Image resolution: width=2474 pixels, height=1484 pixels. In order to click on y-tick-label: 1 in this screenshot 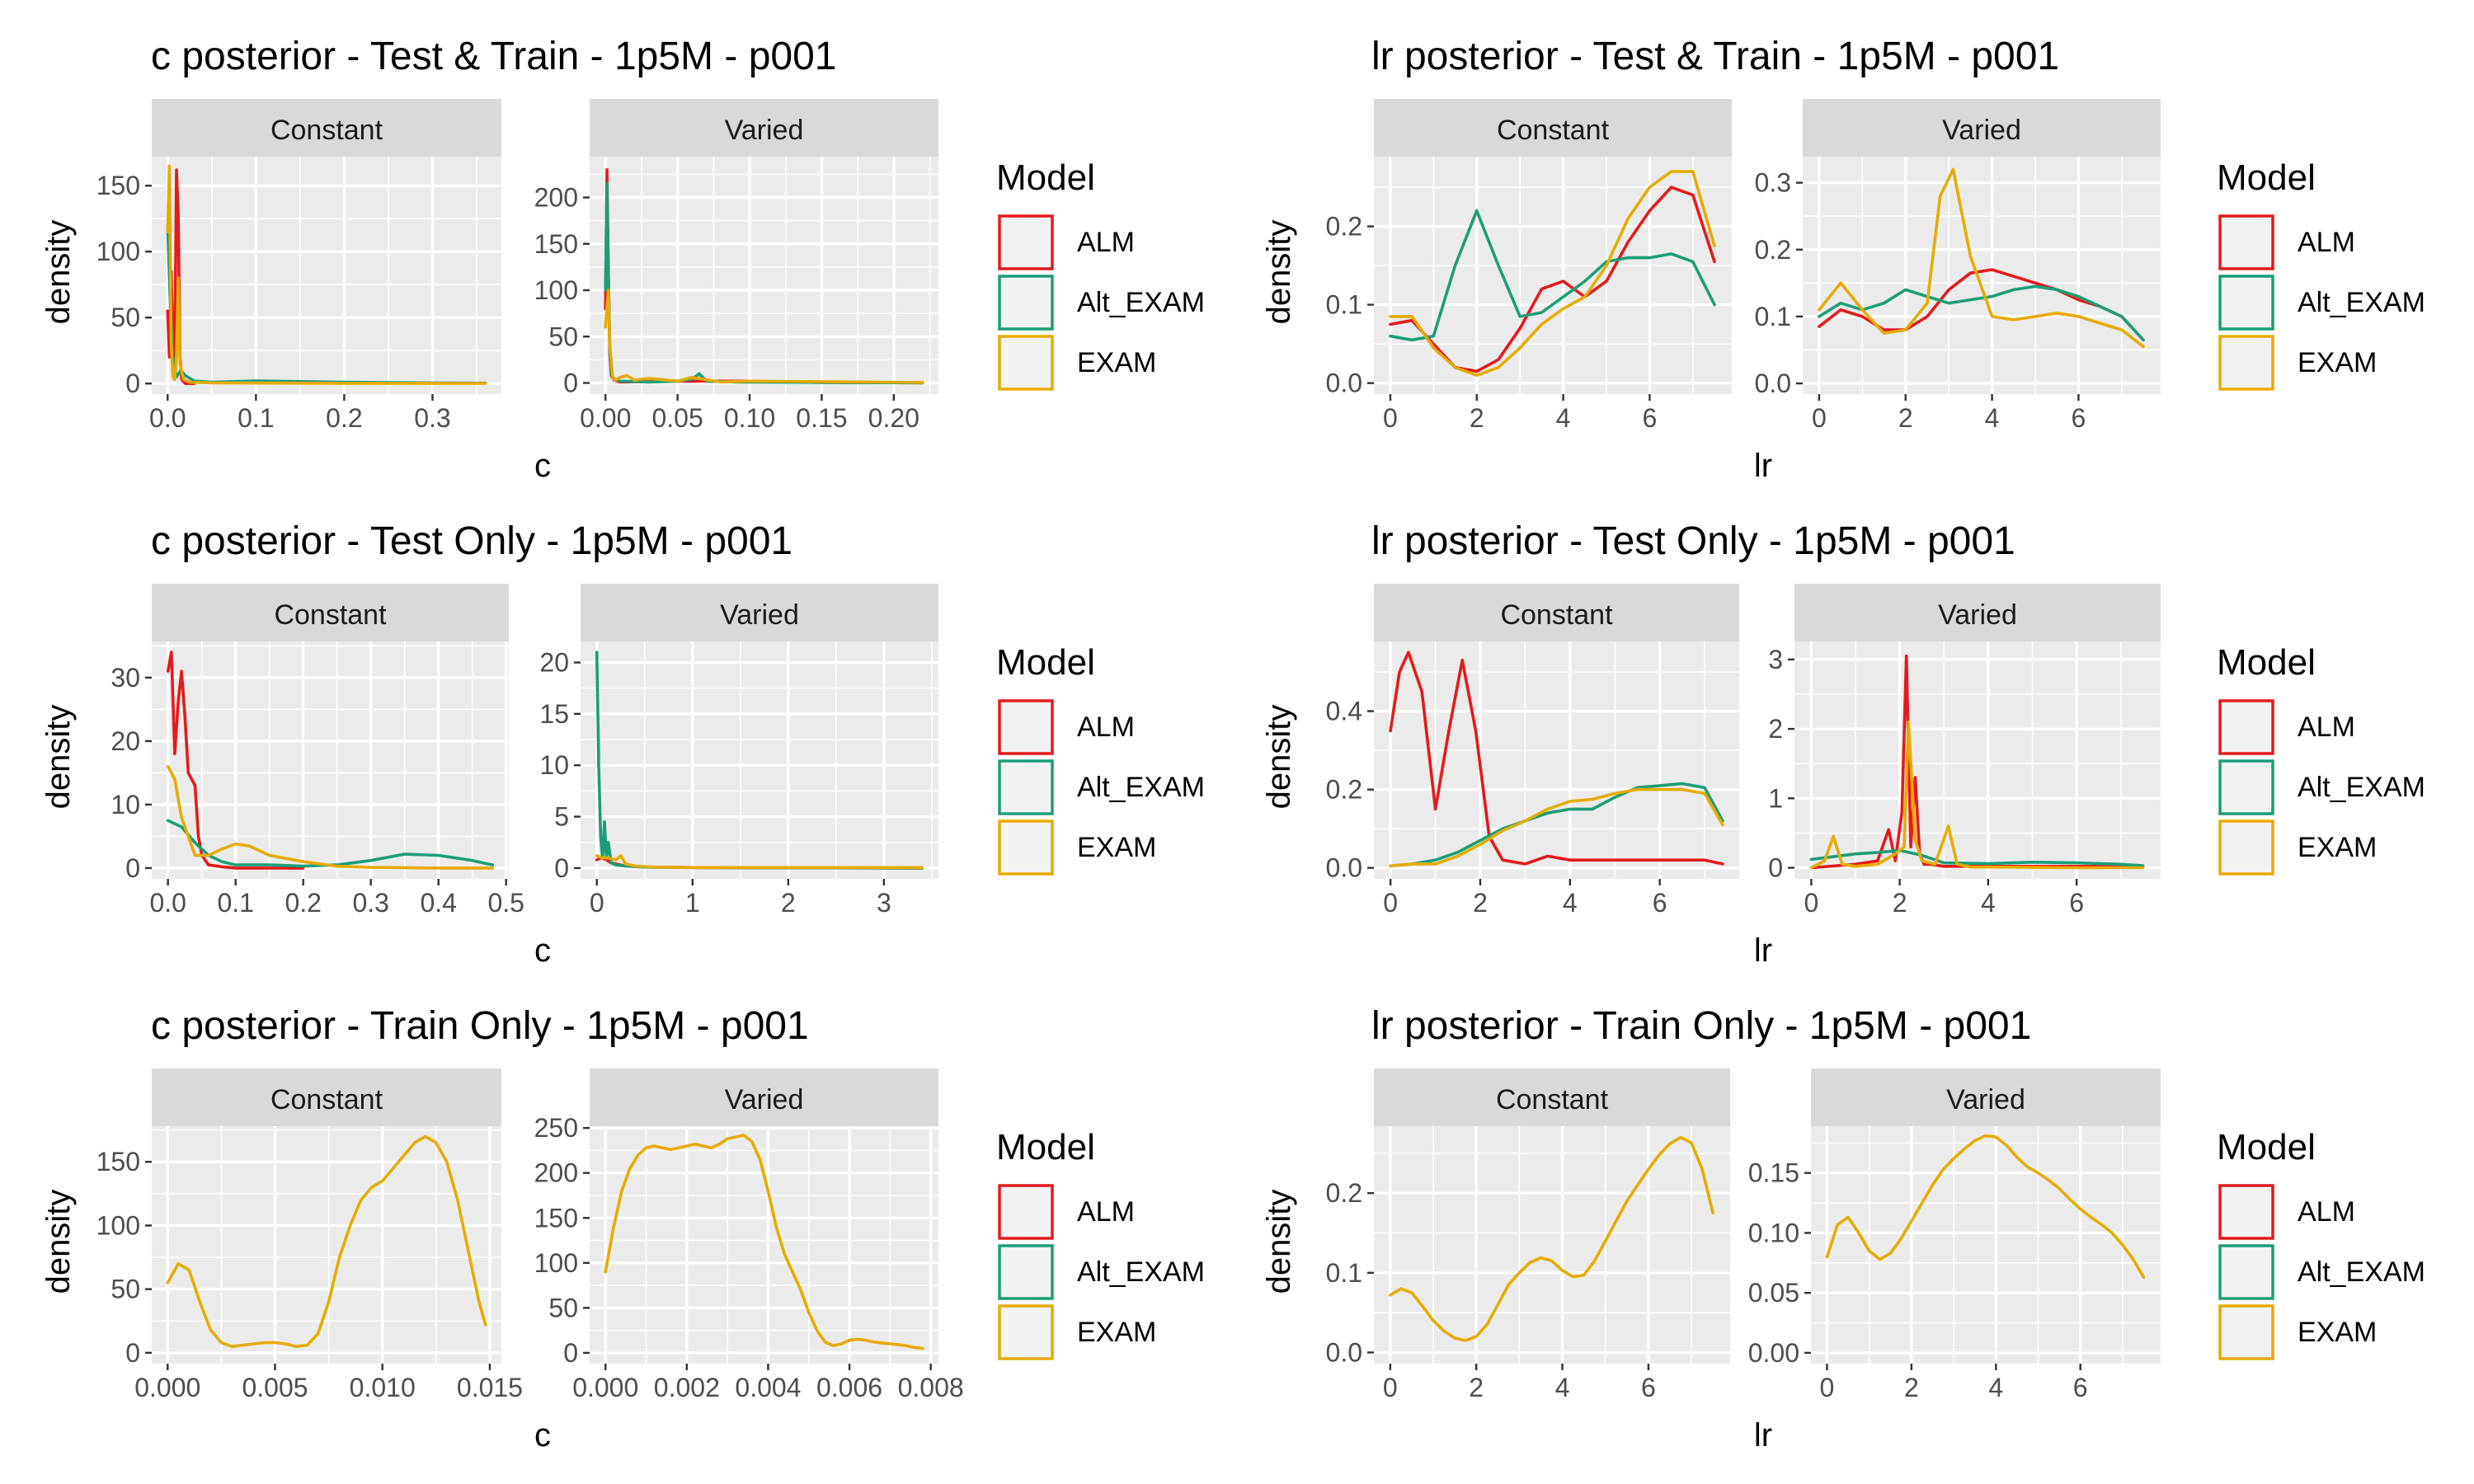, I will do `click(1775, 798)`.